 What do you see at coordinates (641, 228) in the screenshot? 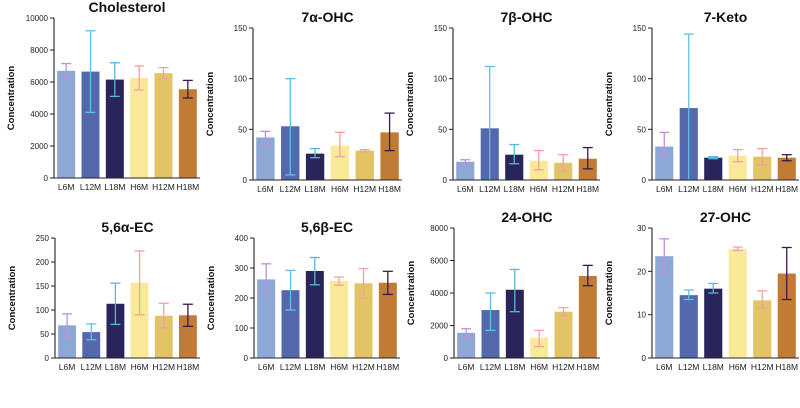
I see `y-tick-label: 30` at bounding box center [641, 228].